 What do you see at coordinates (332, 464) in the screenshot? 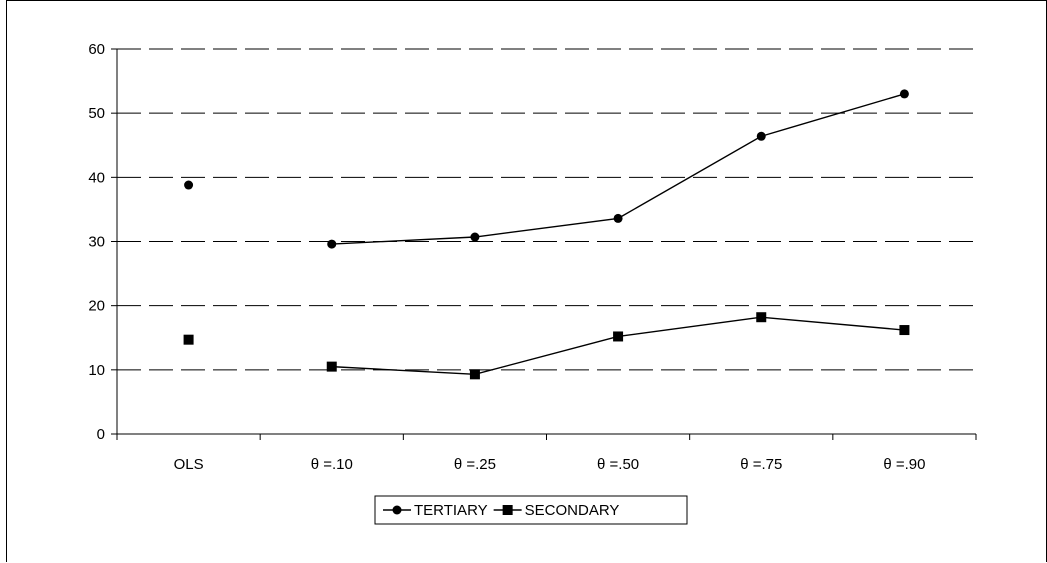
I see `x-tick-label-1: θ =.10` at bounding box center [332, 464].